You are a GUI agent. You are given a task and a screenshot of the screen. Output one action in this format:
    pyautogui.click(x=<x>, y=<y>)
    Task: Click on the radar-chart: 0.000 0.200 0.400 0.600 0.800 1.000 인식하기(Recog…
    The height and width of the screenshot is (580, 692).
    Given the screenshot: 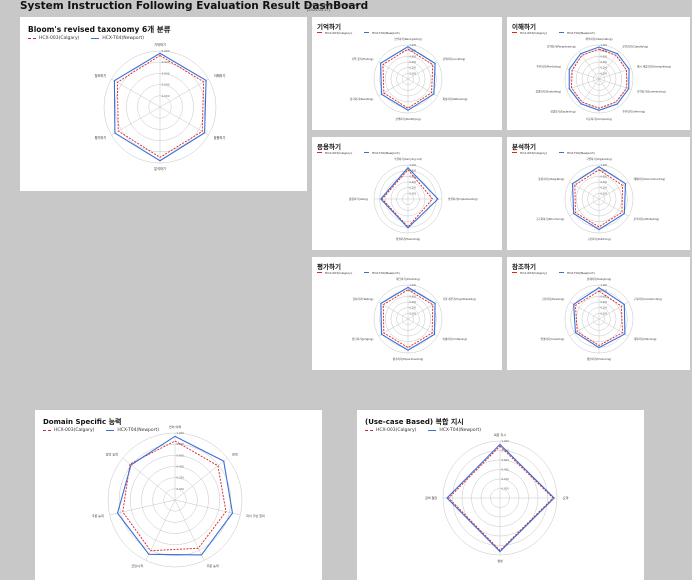 What is the action you would take?
    pyautogui.click(x=409, y=79)
    